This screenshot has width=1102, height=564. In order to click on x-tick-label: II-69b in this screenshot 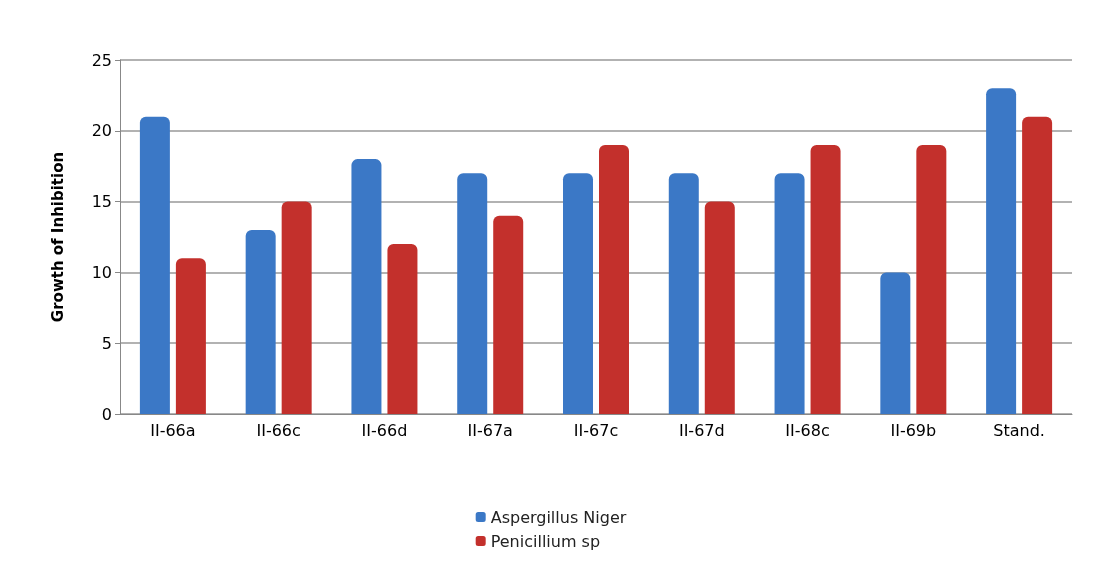, I will do `click(913, 430)`.